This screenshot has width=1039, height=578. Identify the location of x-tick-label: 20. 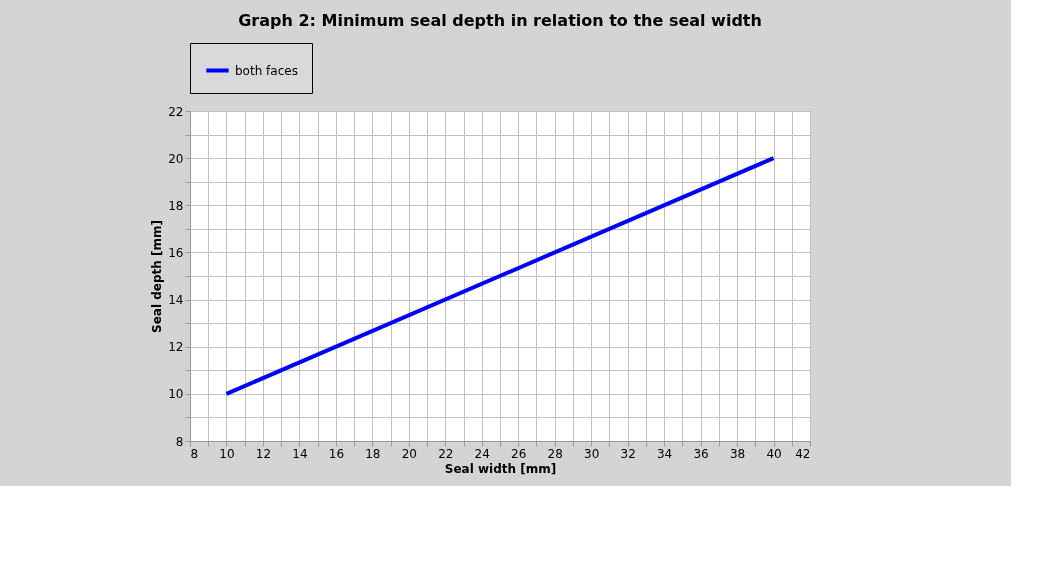
(409, 453).